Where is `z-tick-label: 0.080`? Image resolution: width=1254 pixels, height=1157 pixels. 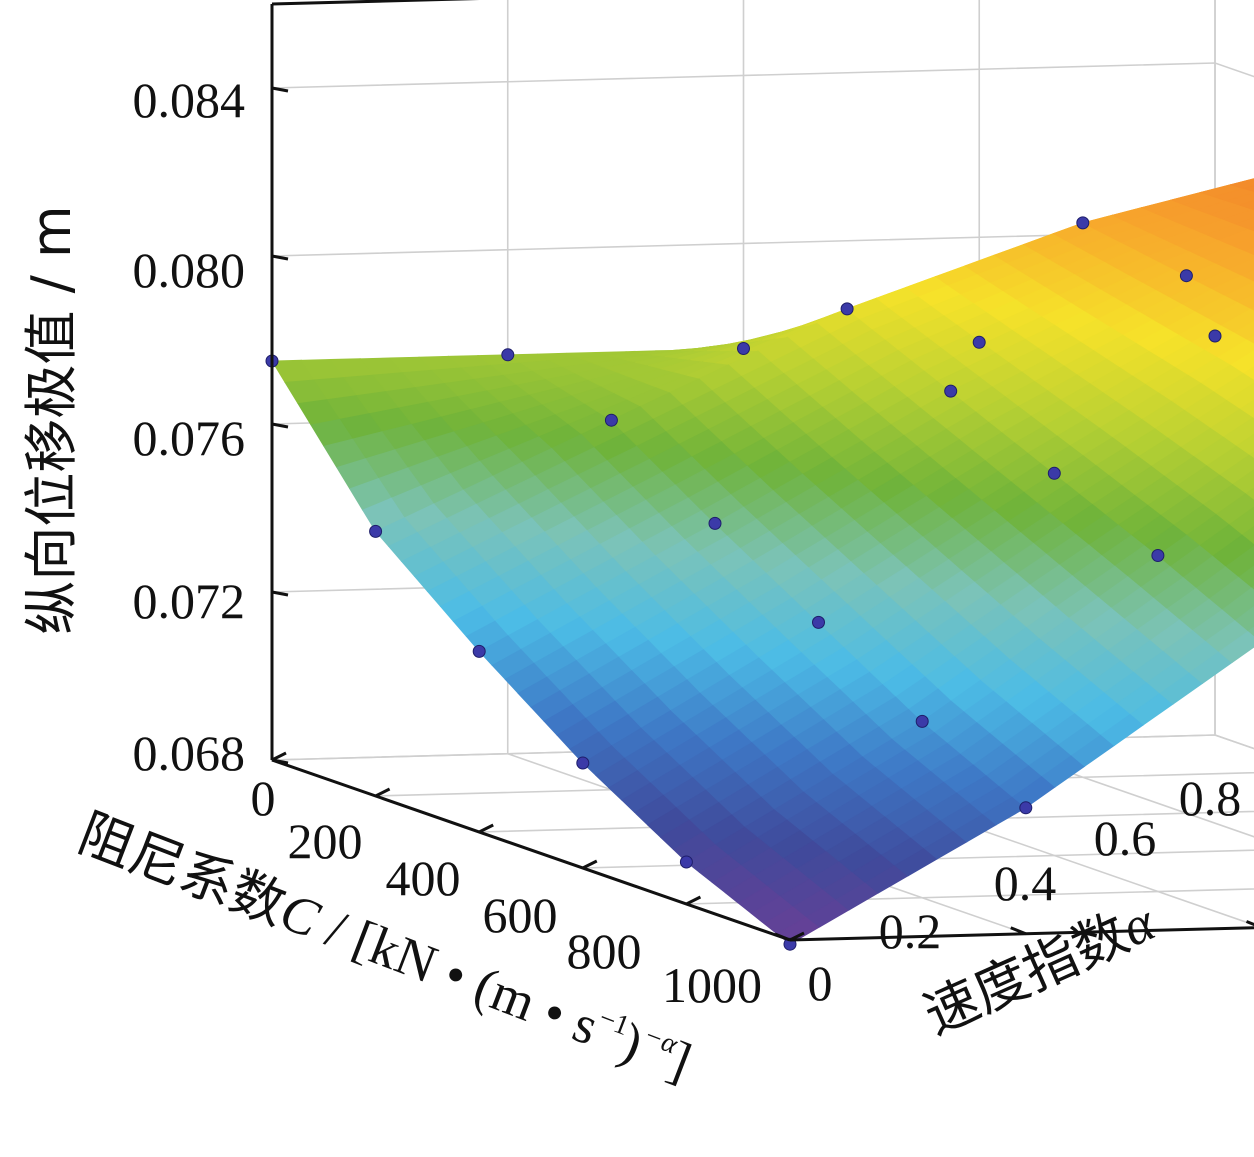 z-tick-label: 0.080 is located at coordinates (189, 270).